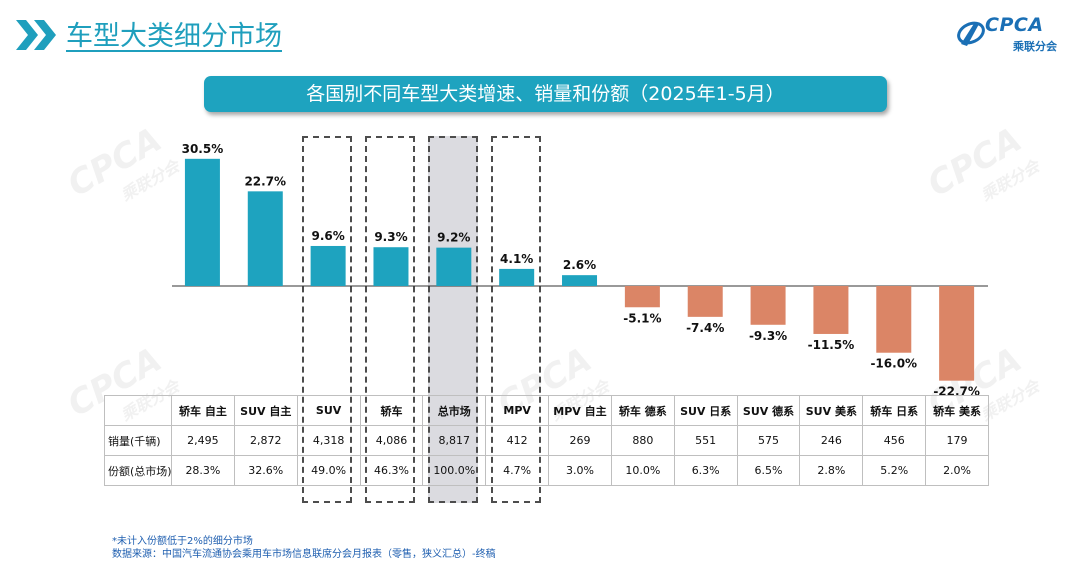  Describe the element at coordinates (1035, 46) in the screenshot. I see `logo-subtext: 乘联分会` at that location.